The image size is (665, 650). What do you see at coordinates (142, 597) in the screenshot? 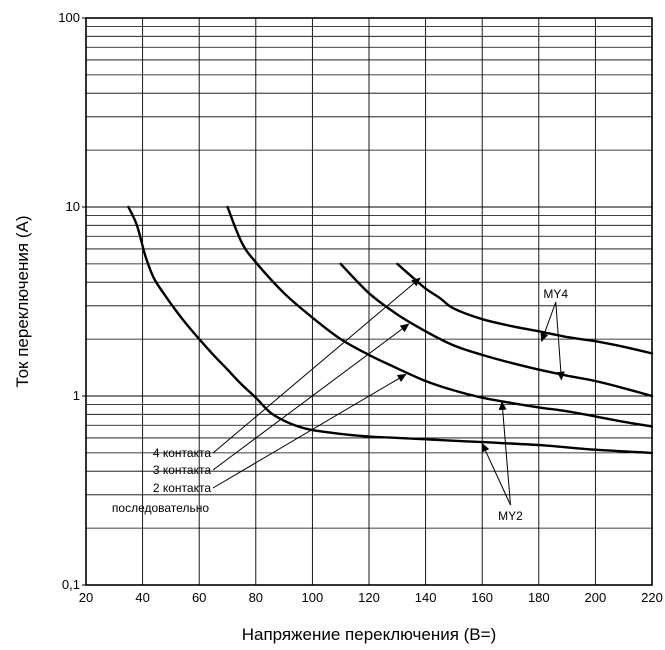
I see `x-tick-label: 40` at bounding box center [142, 597].